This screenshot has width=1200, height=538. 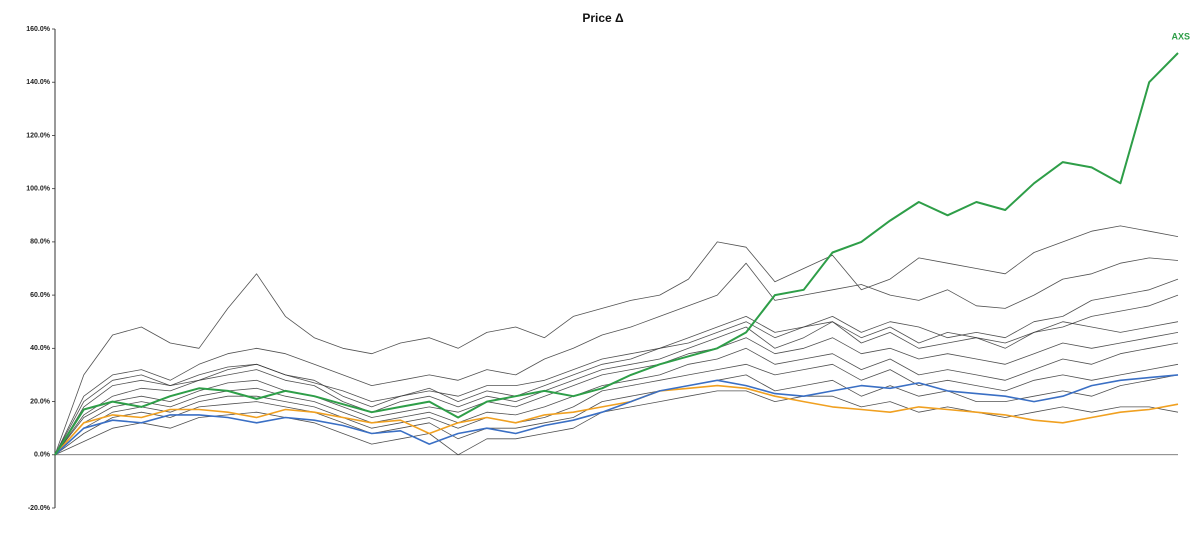 I want to click on series-label: AXS, so click(x=1180, y=36).